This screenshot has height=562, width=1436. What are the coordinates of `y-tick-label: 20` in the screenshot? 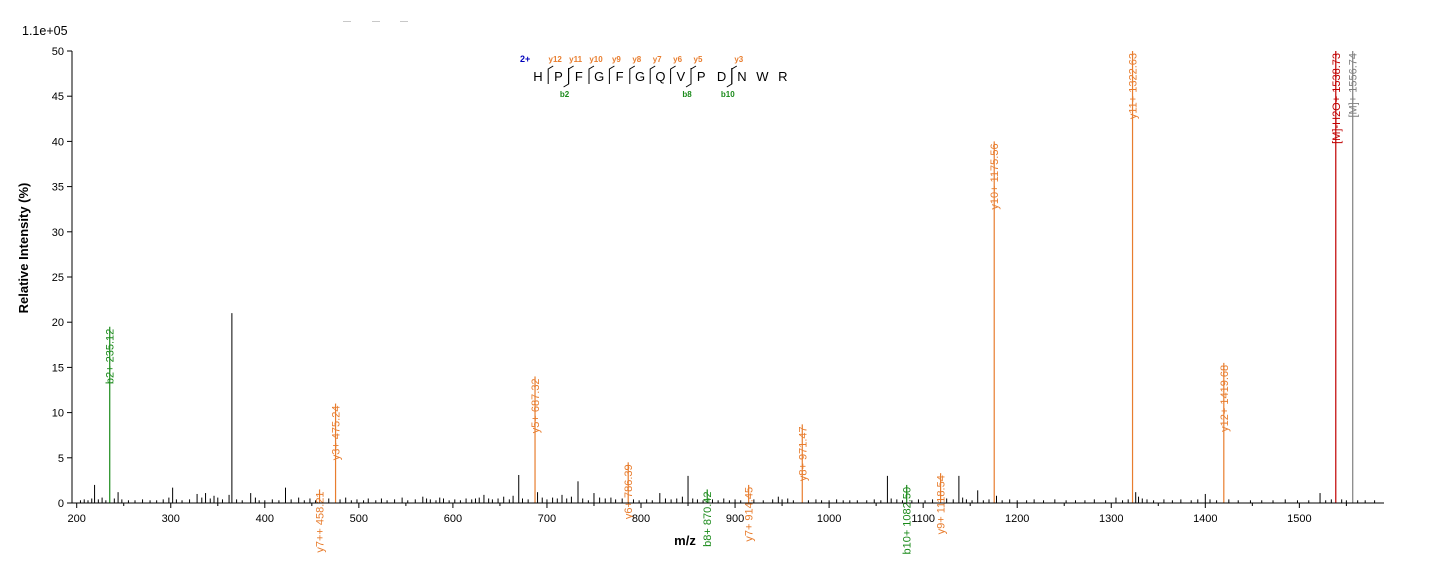 It's located at (58, 323).